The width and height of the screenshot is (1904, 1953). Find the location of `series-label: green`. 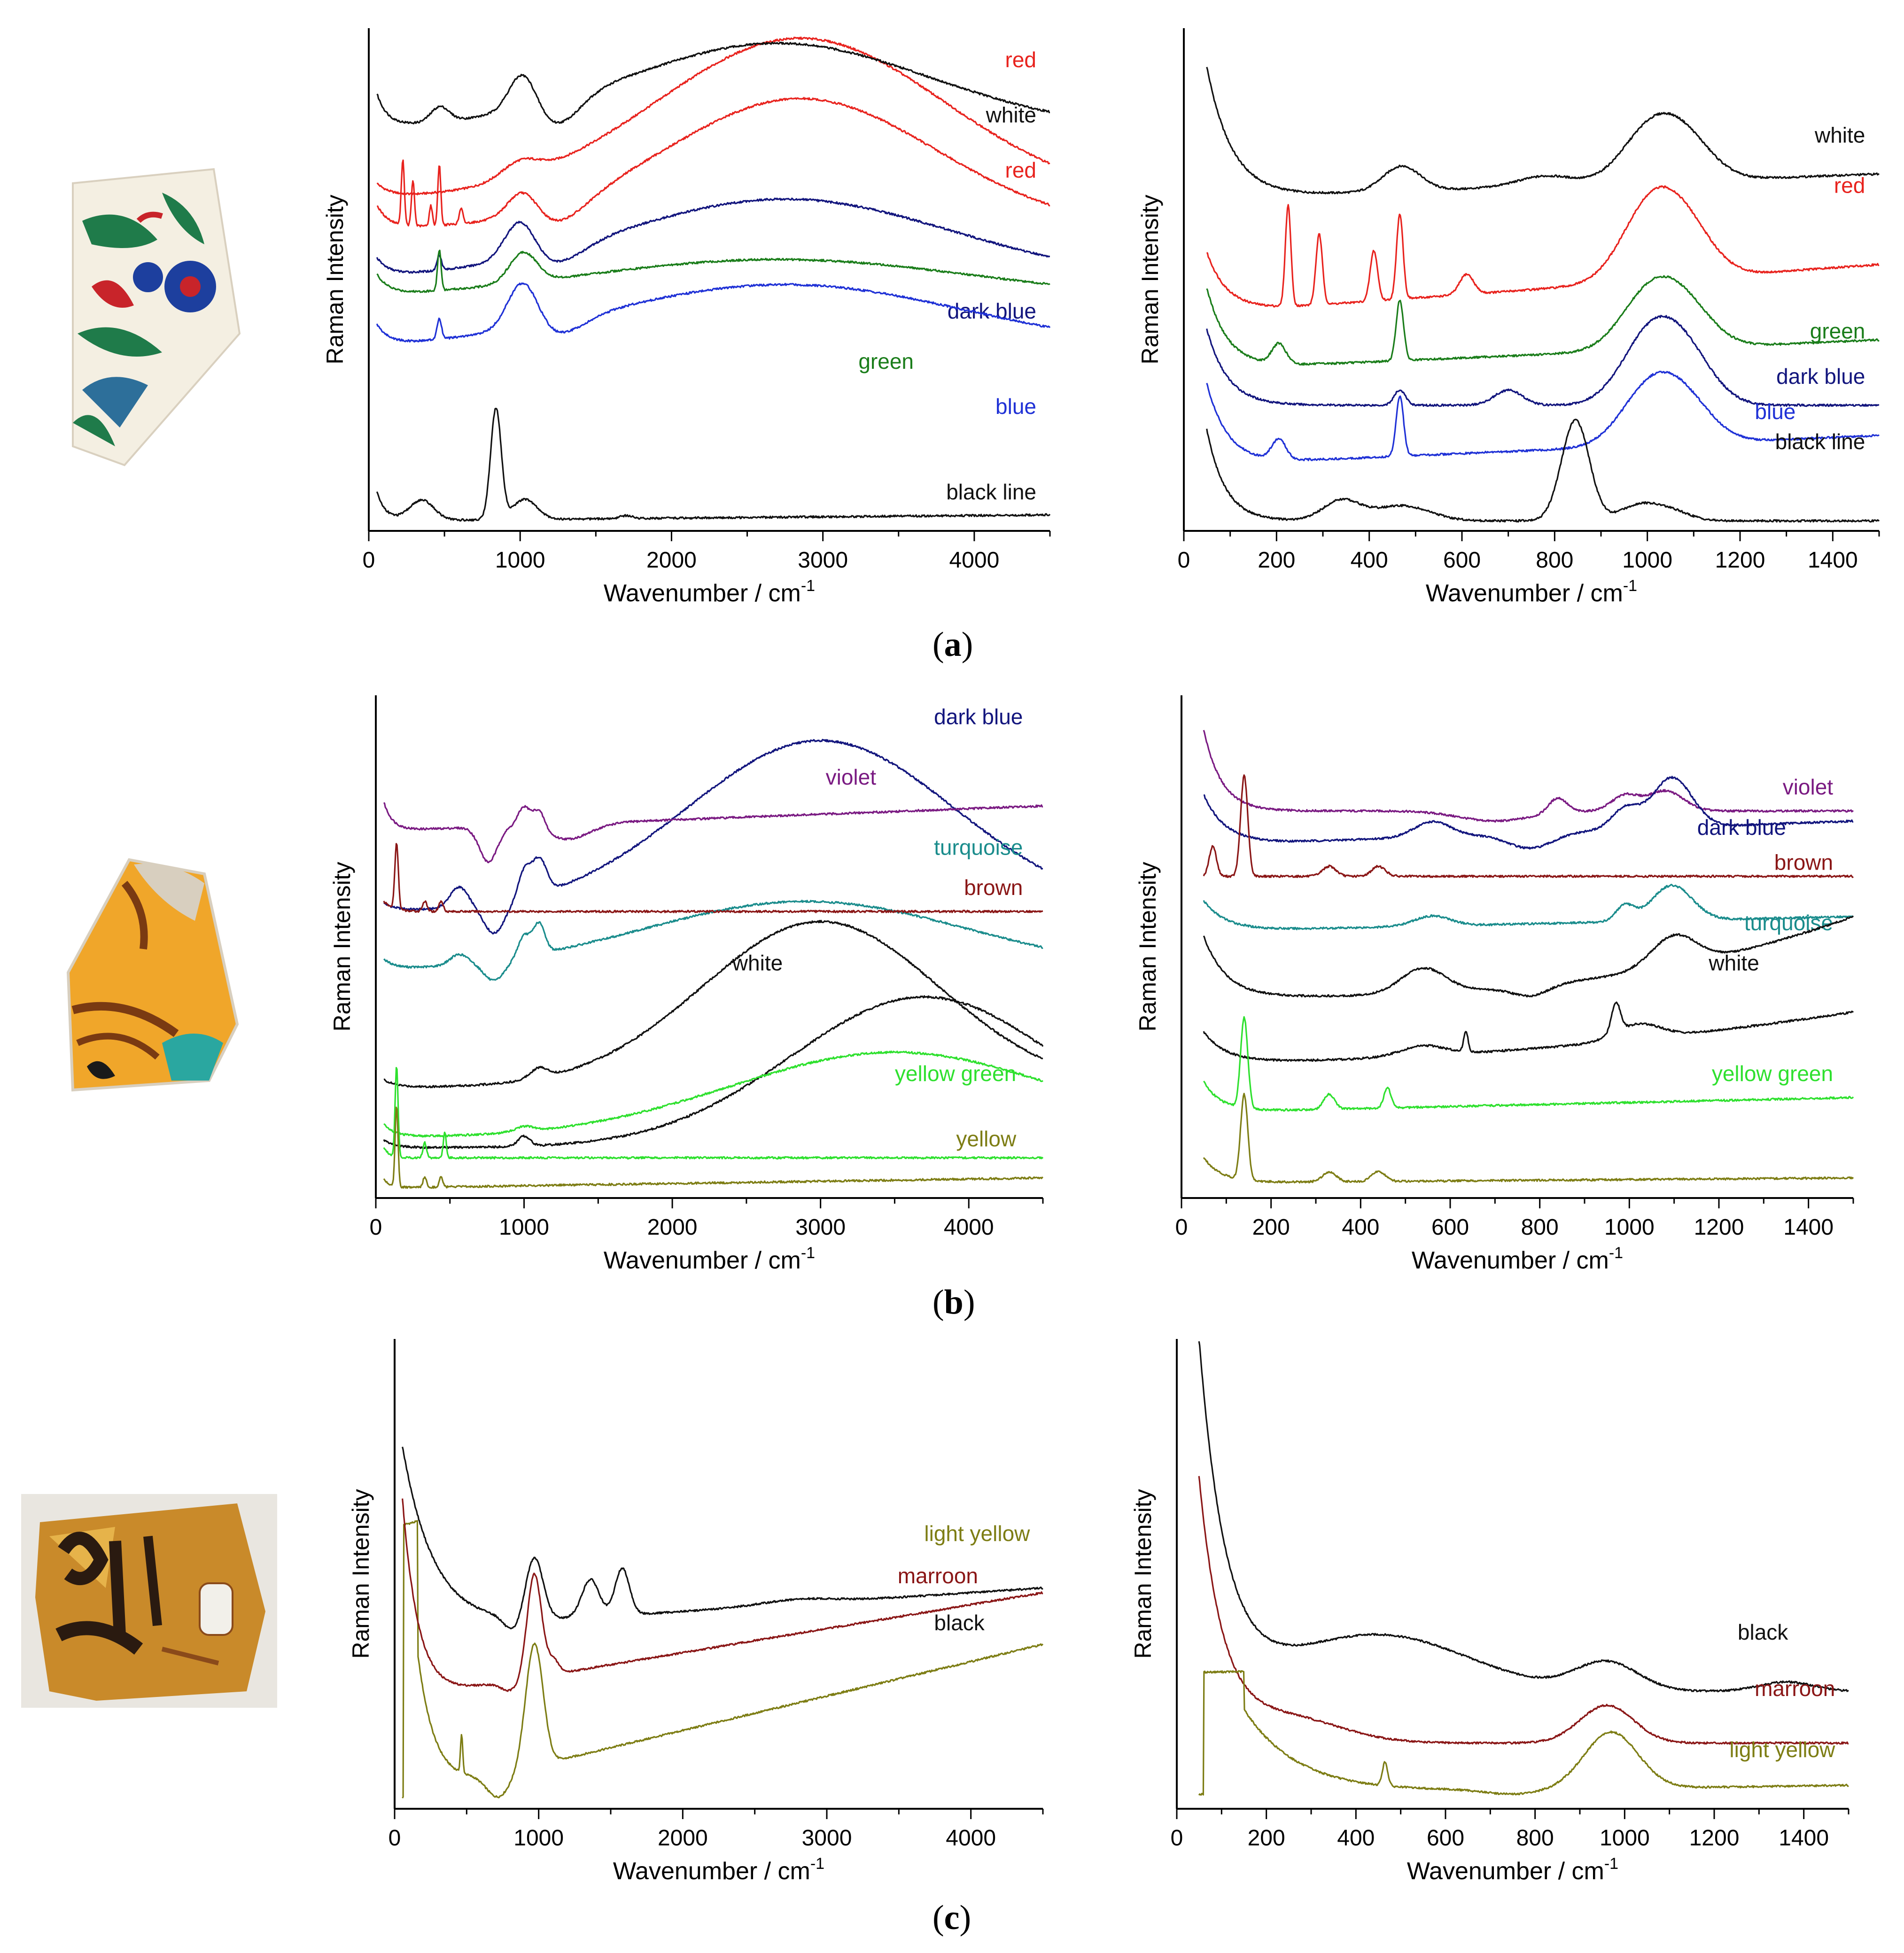

series-label: green is located at coordinates (886, 361).